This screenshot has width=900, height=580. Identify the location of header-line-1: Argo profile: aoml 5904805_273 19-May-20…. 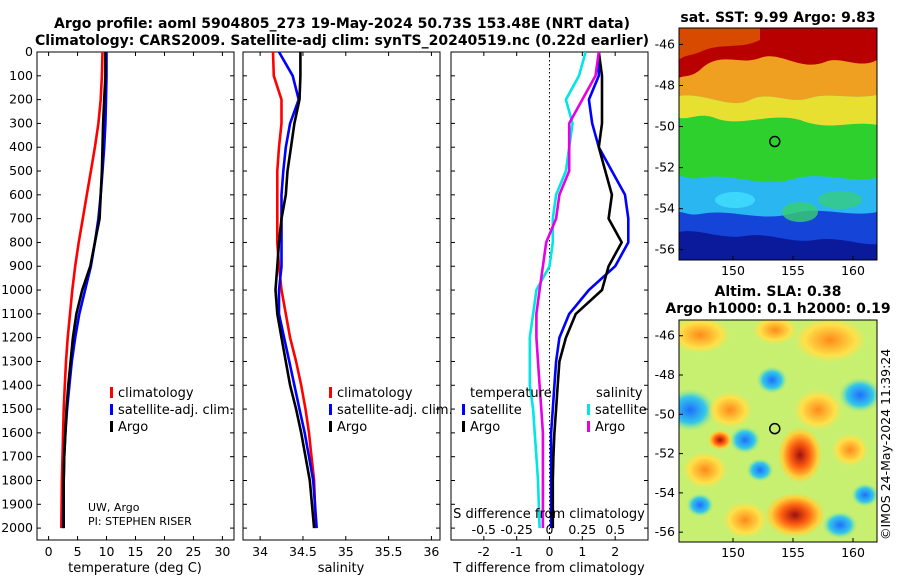
(342, 24).